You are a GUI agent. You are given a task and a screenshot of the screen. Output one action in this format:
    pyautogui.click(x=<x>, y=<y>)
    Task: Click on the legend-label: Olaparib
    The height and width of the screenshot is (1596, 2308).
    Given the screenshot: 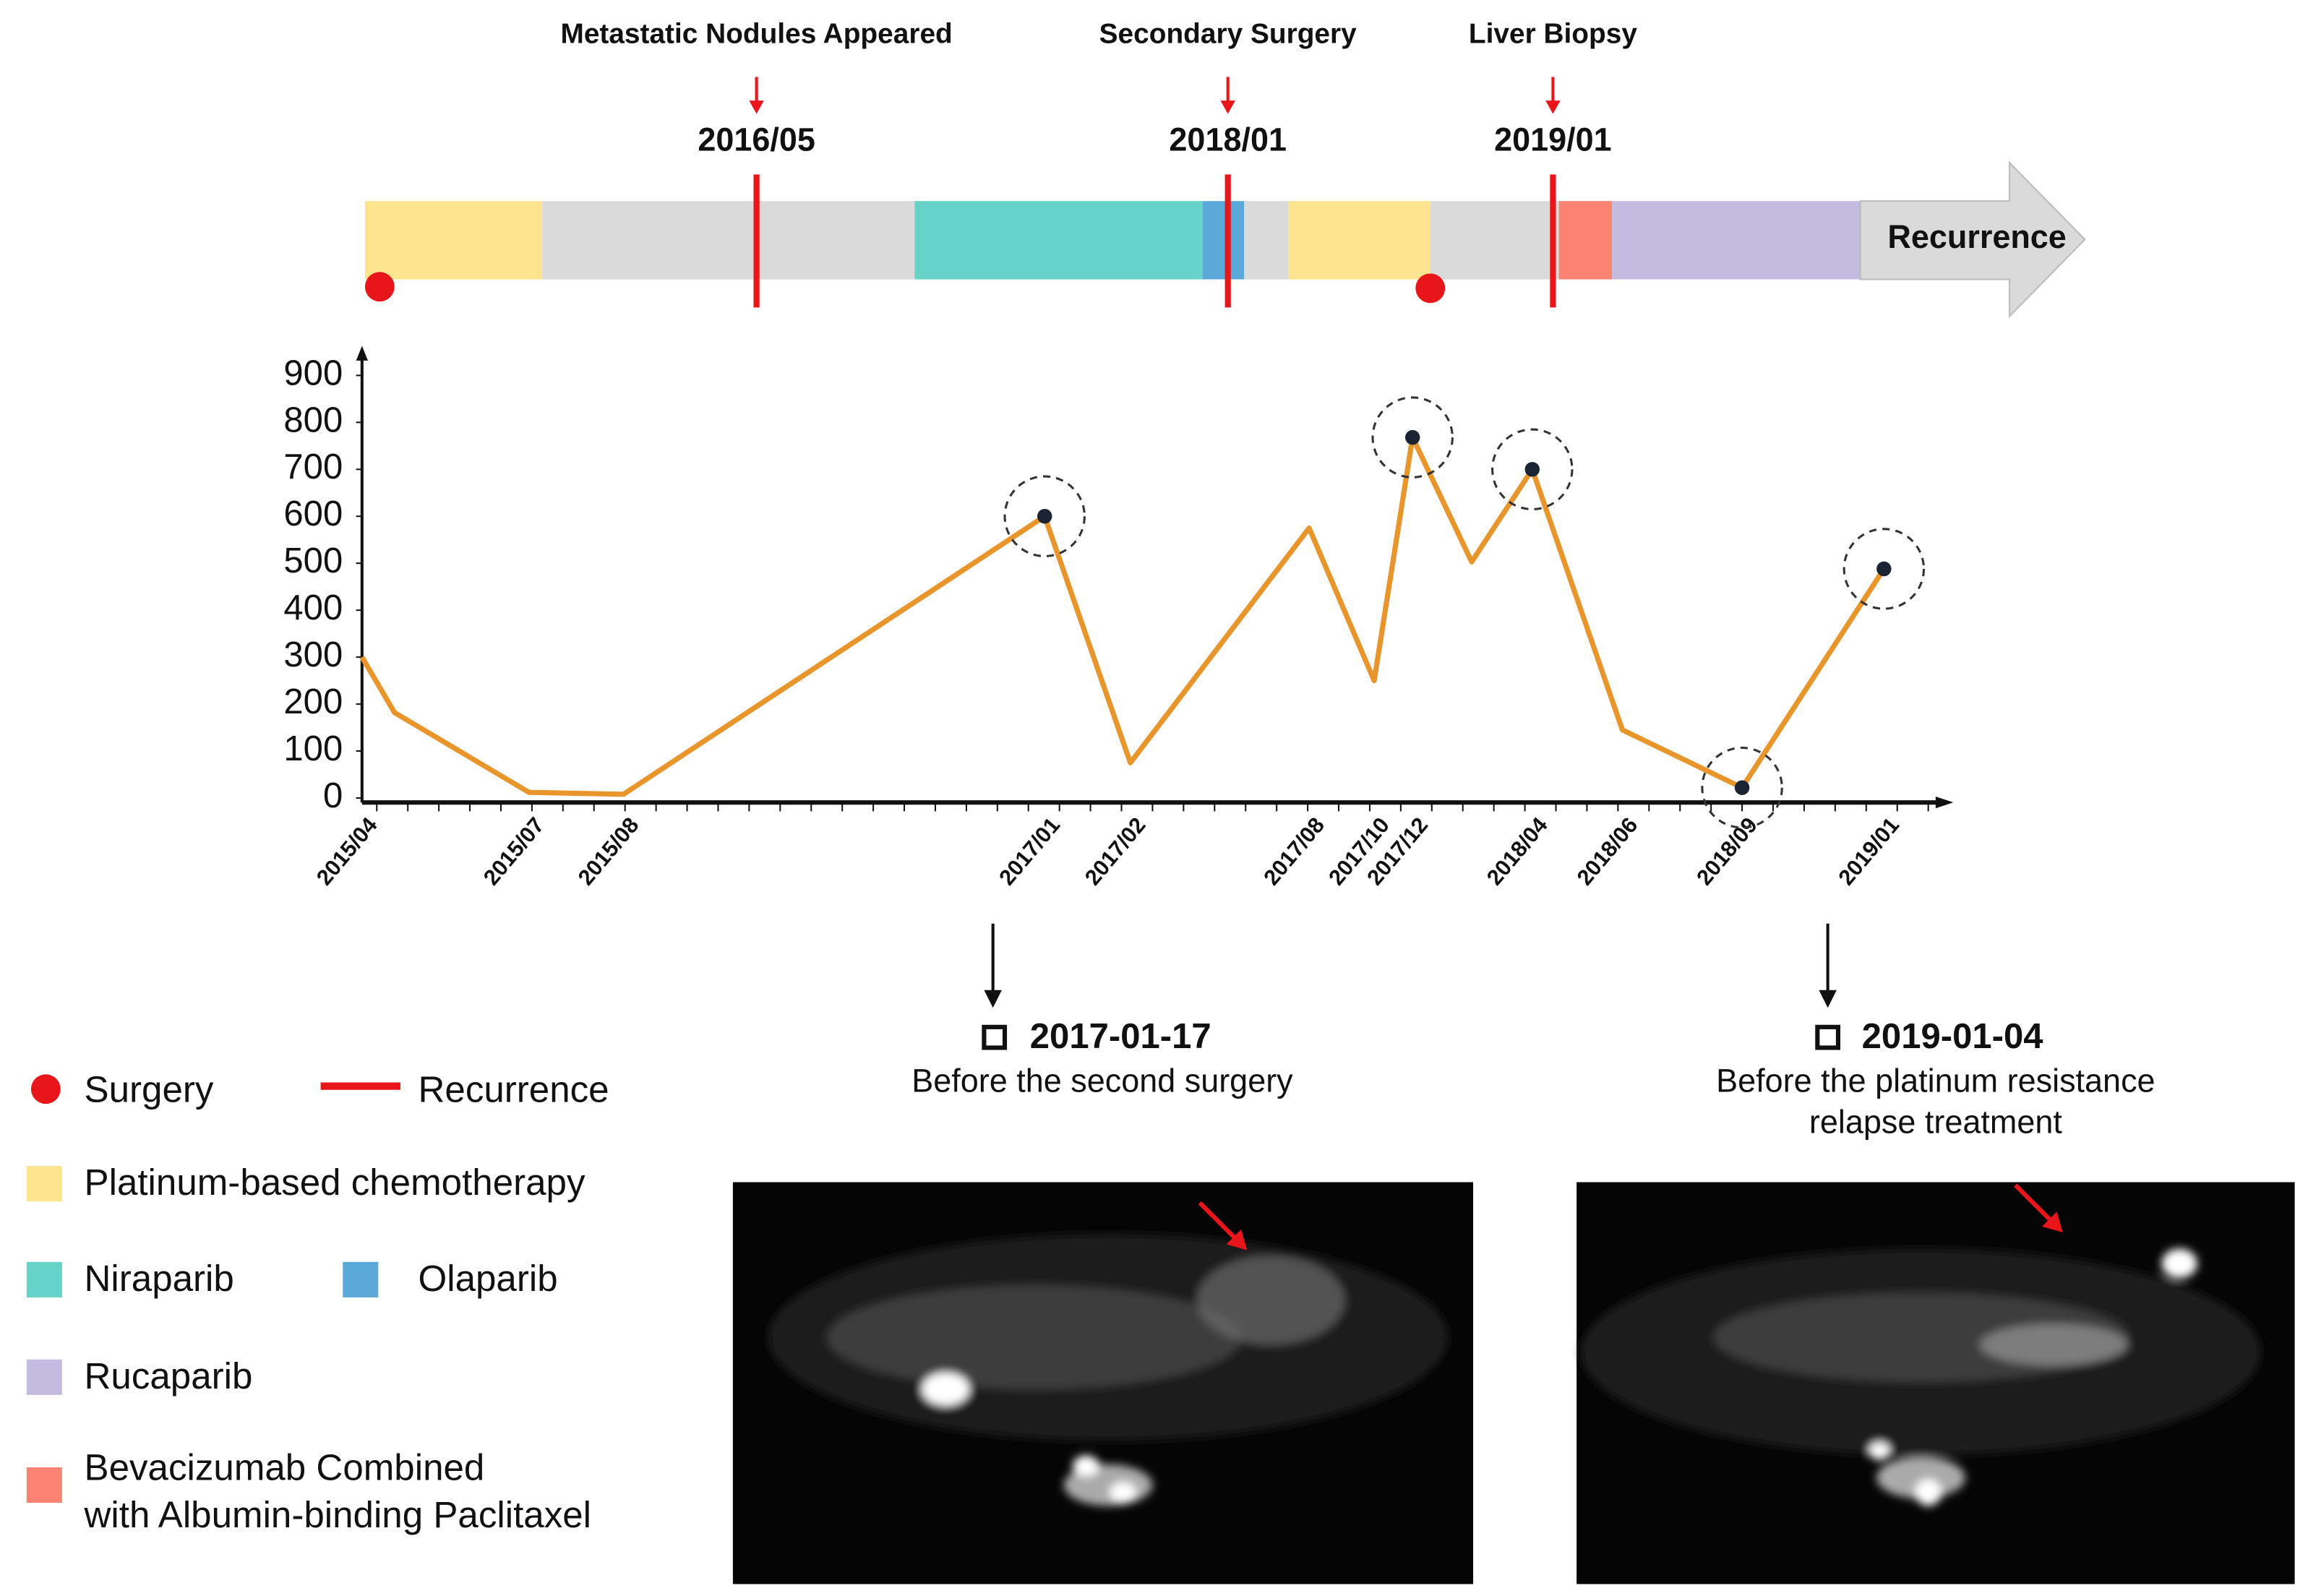 What is the action you would take?
    pyautogui.click(x=488, y=1278)
    